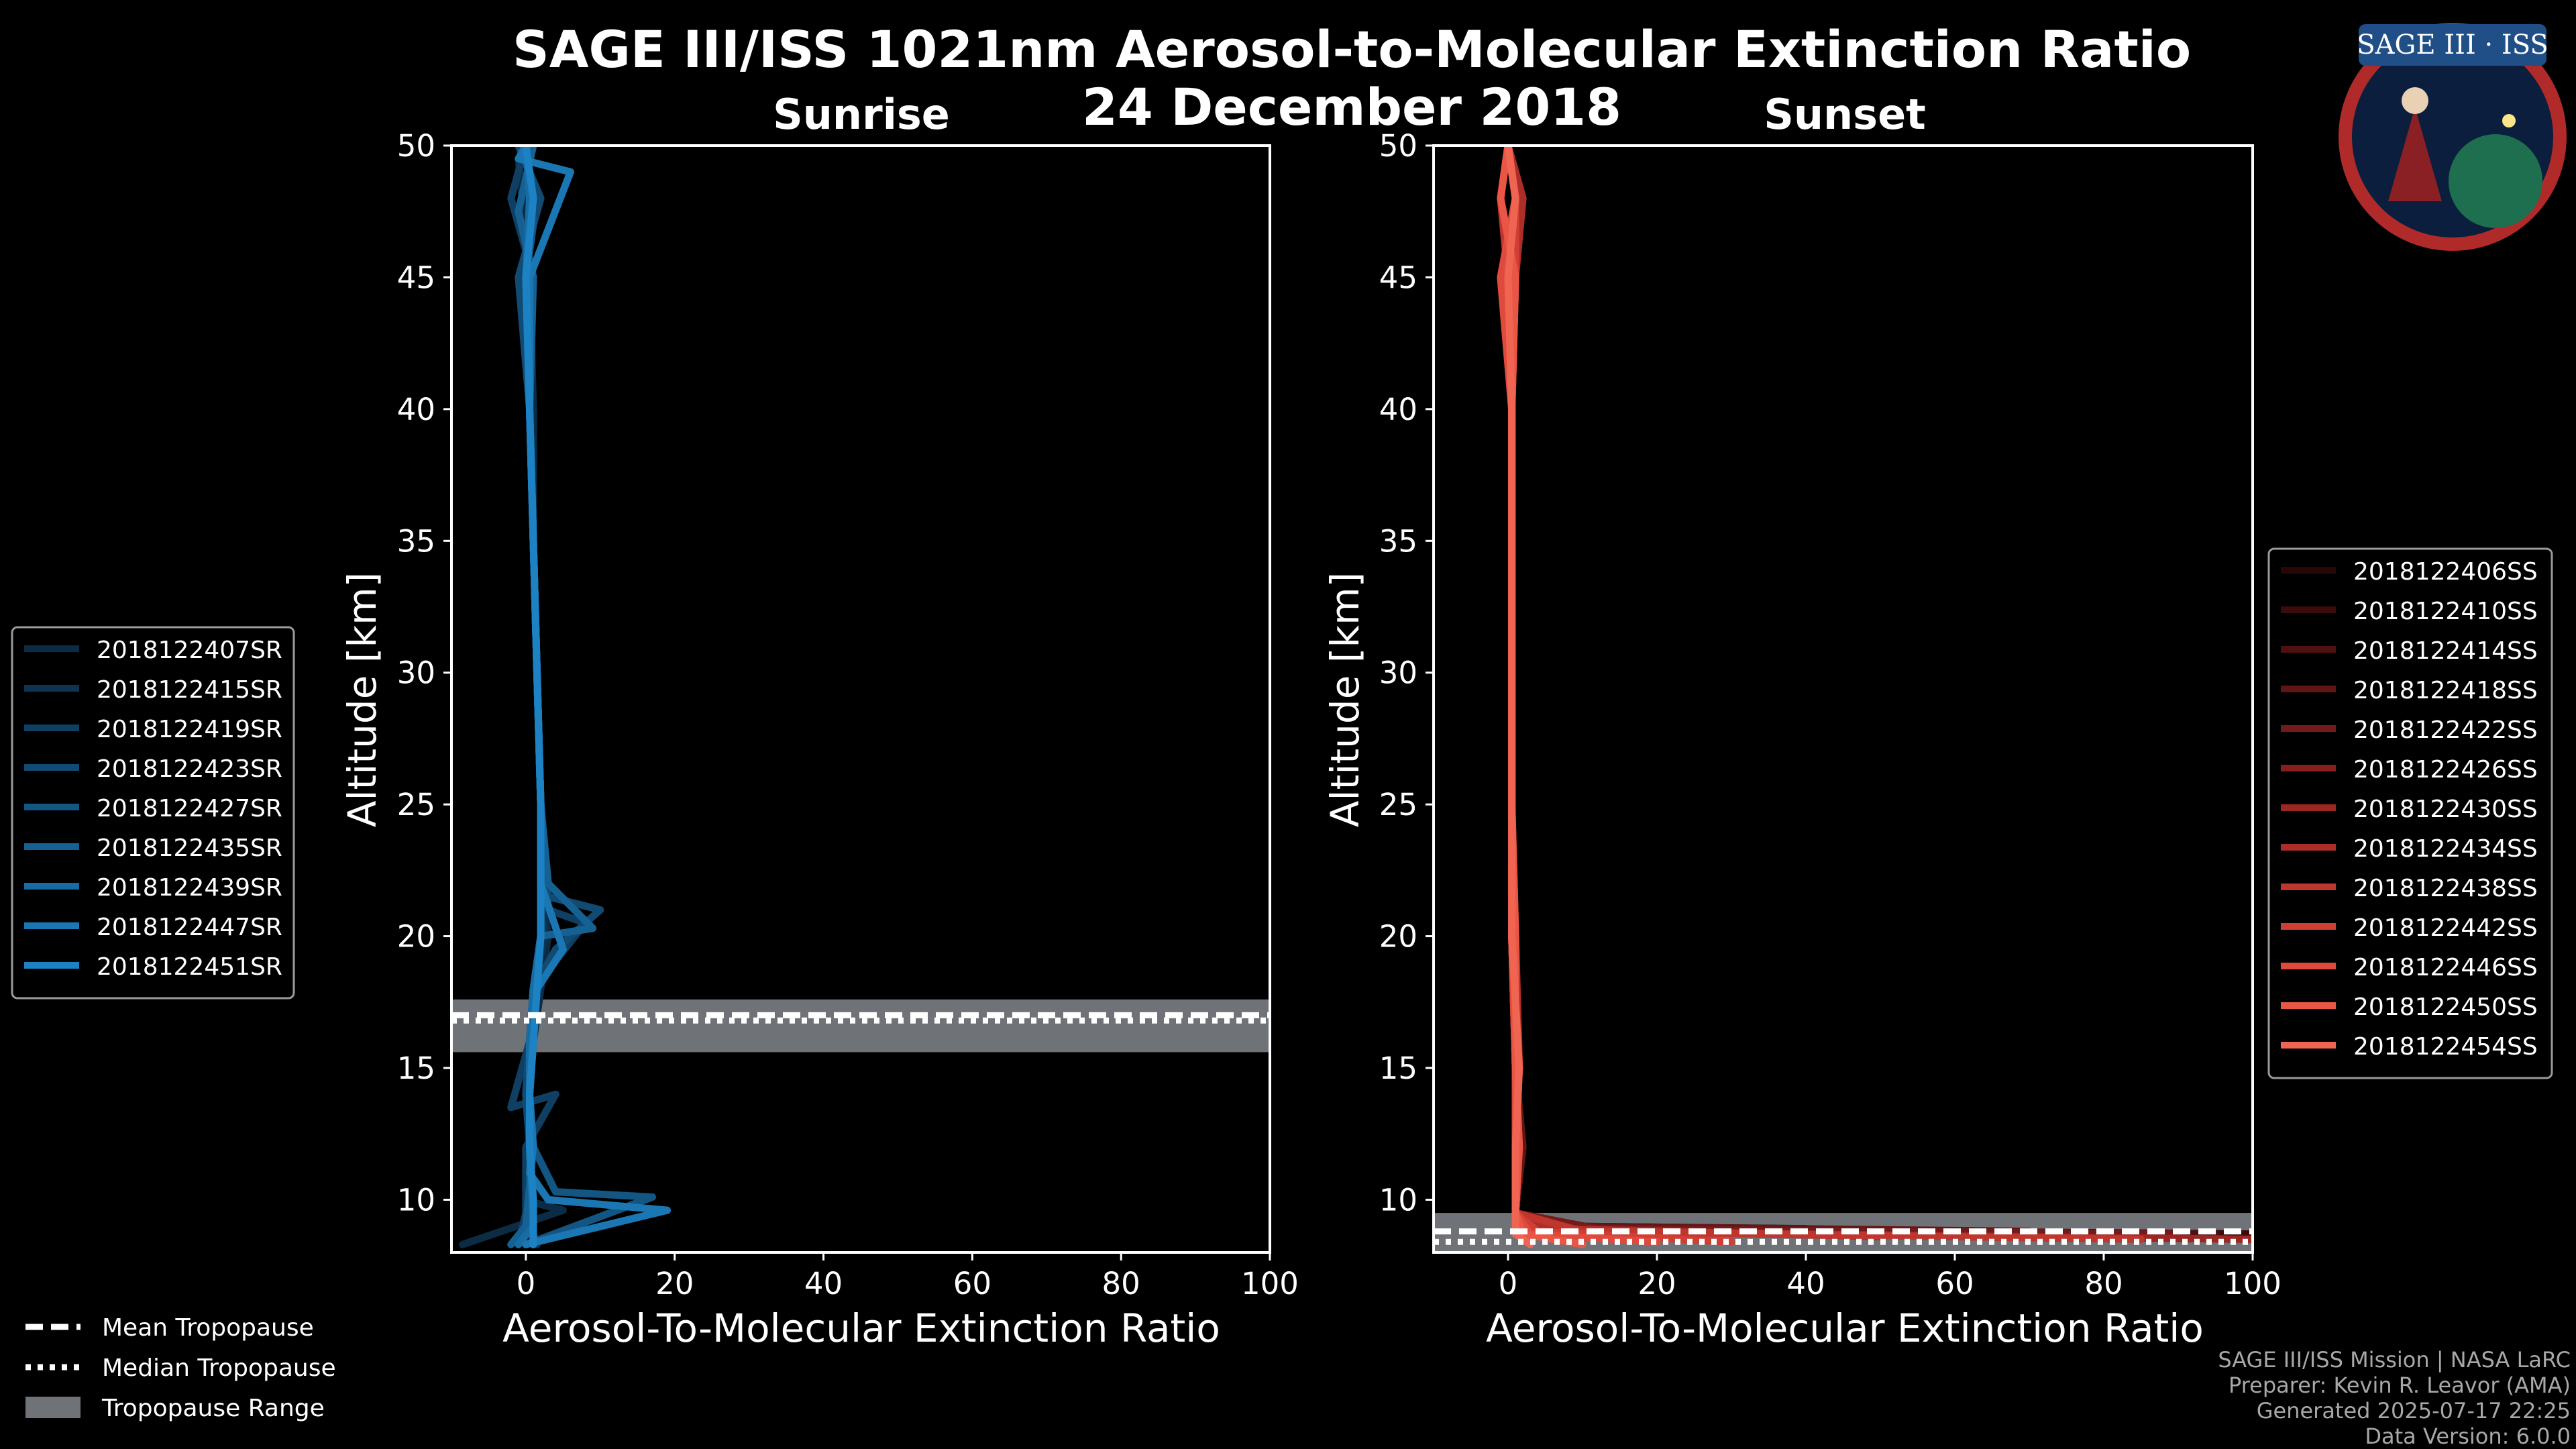  I want to click on legend-label-2018122447SR: 2018122447SR, so click(189, 927).